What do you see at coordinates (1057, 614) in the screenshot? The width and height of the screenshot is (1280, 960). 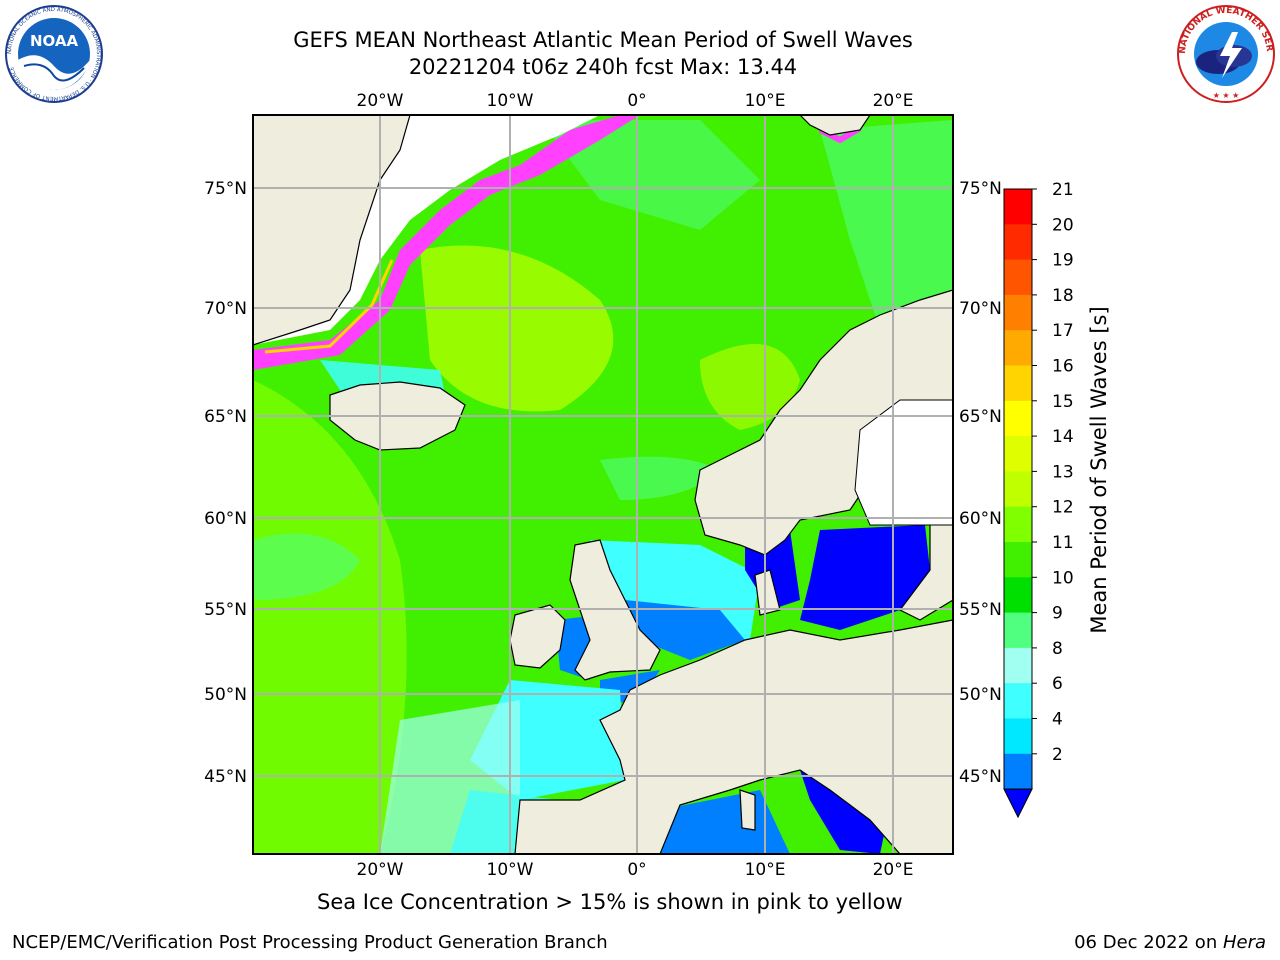 I see `colorbar-tick-label: 9` at bounding box center [1057, 614].